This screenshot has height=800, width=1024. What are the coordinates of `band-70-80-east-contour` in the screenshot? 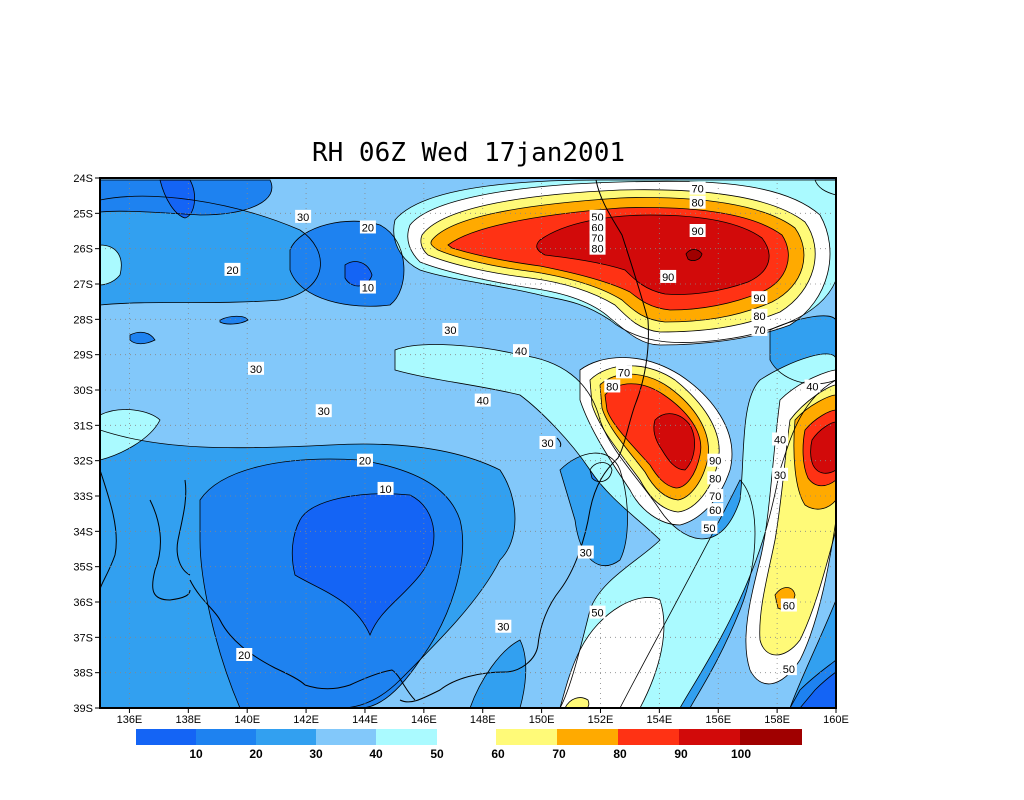 It's located at (814, 452).